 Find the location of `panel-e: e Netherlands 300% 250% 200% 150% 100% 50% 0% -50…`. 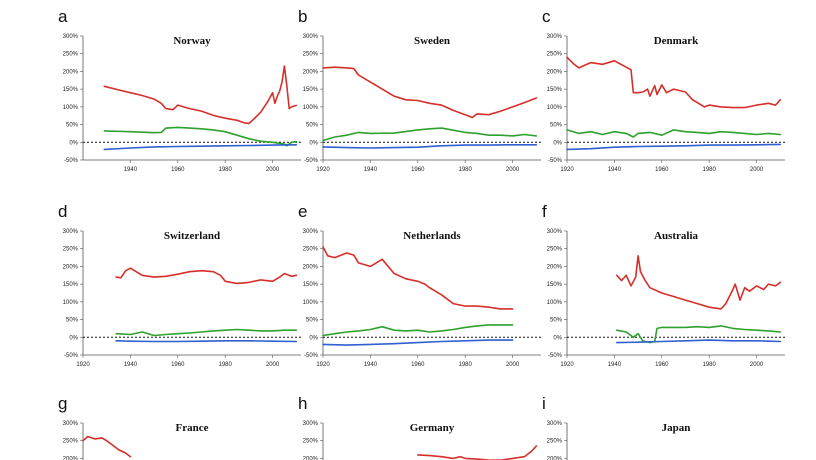

panel-e: e Netherlands 300% 250% 200% 150% 100% 50% 0% -50… is located at coordinates (419, 285).